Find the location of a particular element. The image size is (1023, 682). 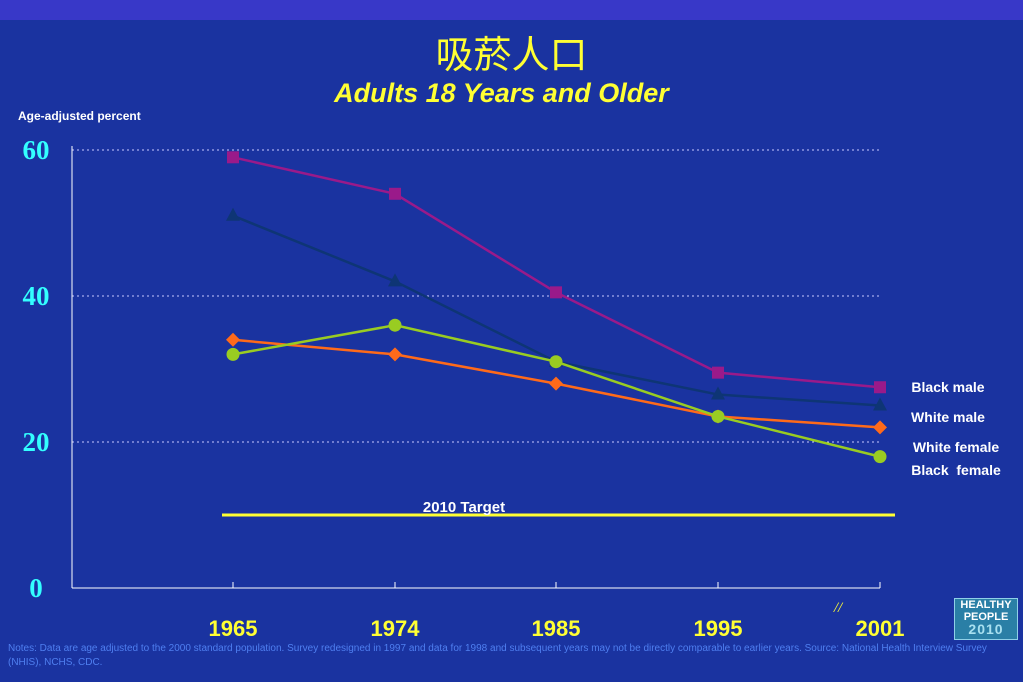

x-tick-label: 1965 is located at coordinates (233, 628).